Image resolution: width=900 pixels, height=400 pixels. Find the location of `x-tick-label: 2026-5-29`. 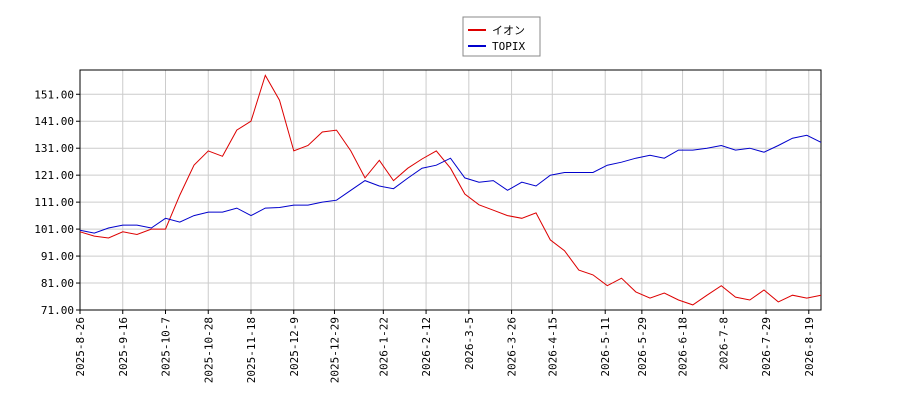

x-tick-label: 2026-5-29 is located at coordinates (642, 347).